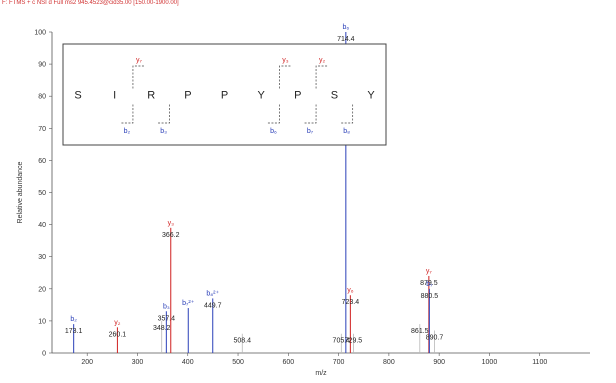 Image resolution: width=616 pixels, height=383 pixels. Describe the element at coordinates (166, 306) in the screenshot. I see `peak-ion-label: b₃` at that location.